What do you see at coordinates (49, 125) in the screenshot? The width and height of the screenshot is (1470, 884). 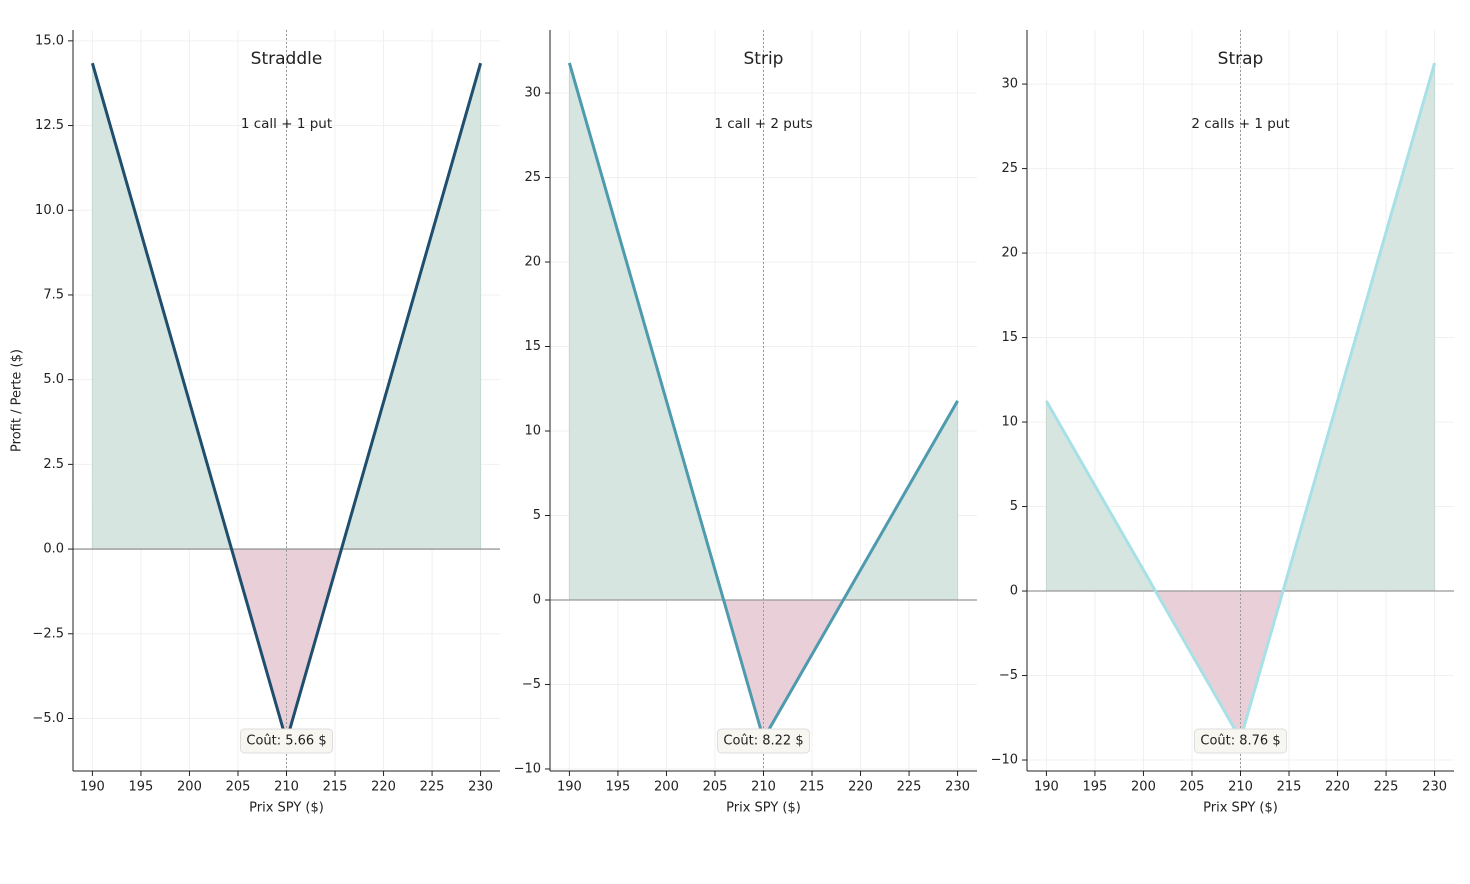 I see `y-tick-label: 12.5` at bounding box center [49, 125].